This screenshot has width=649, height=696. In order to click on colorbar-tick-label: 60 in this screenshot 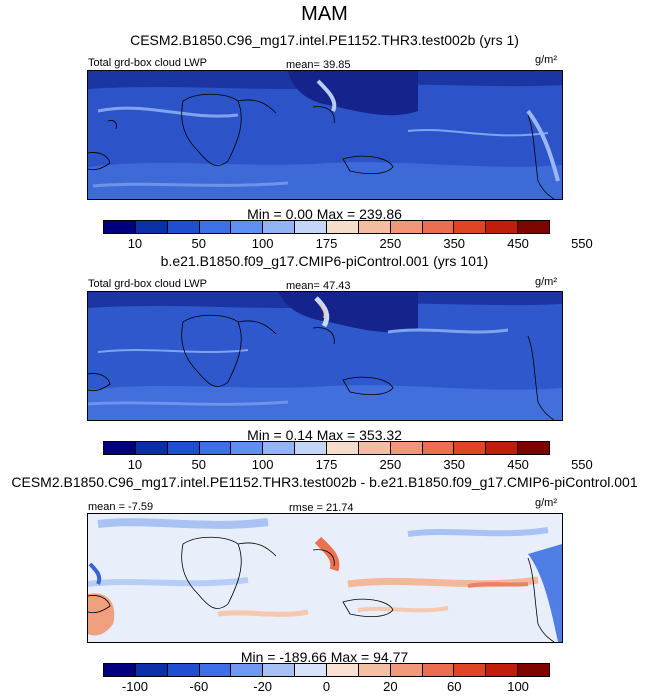, I will do `click(454, 686)`.